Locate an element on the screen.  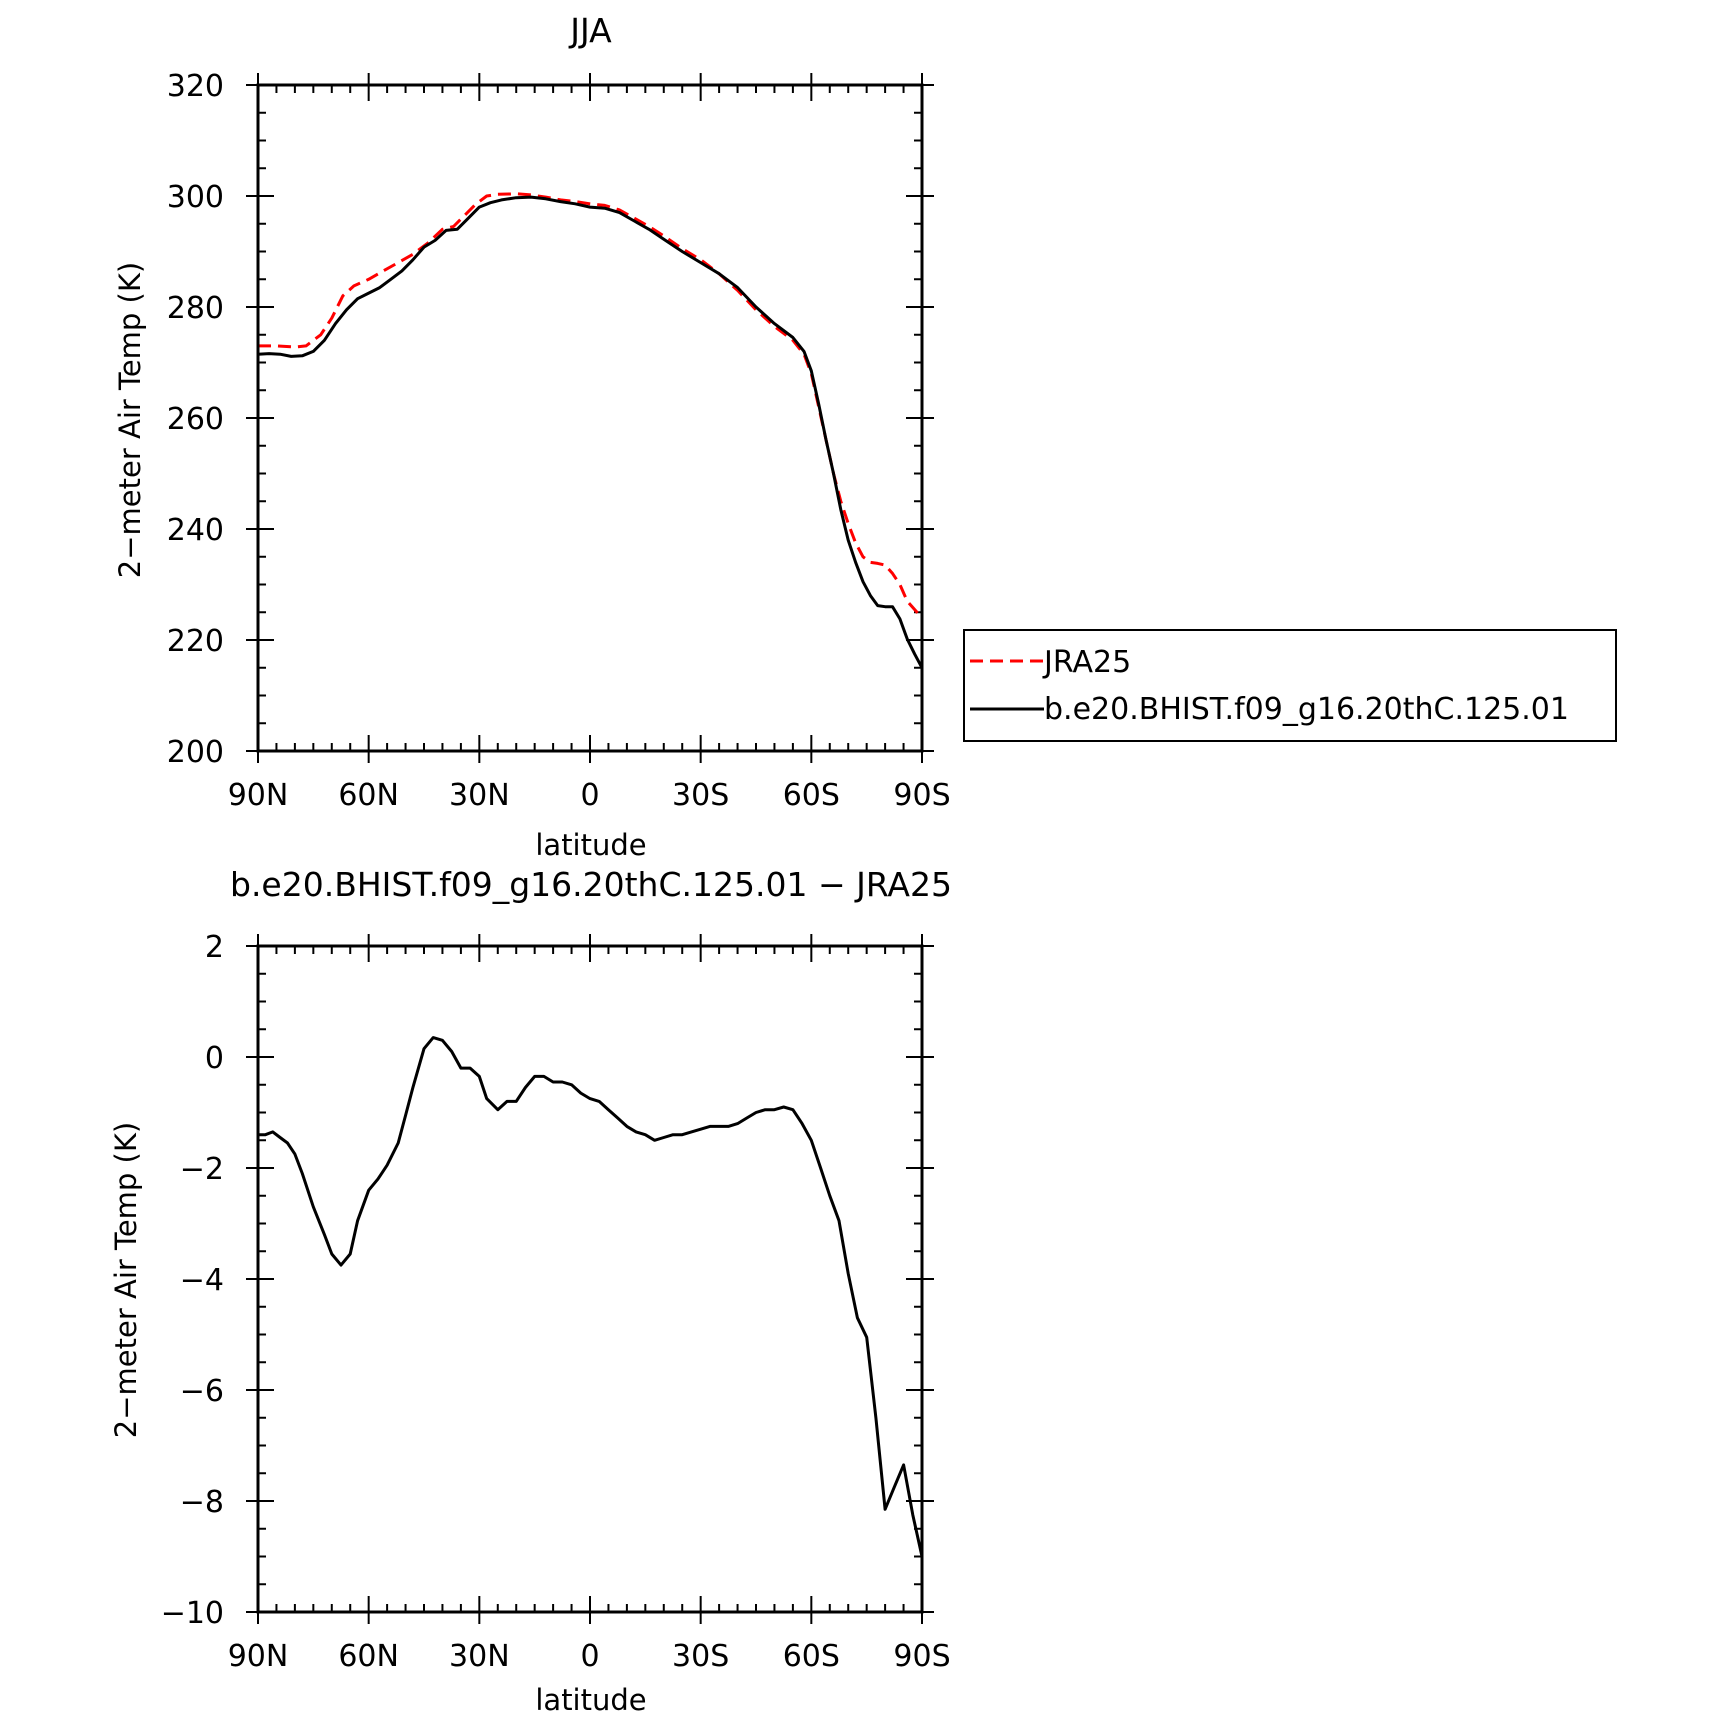
bottom-x-tick-labels: 90N 60N 30N 0 30S 60S 90S is located at coordinates (589, 1656).